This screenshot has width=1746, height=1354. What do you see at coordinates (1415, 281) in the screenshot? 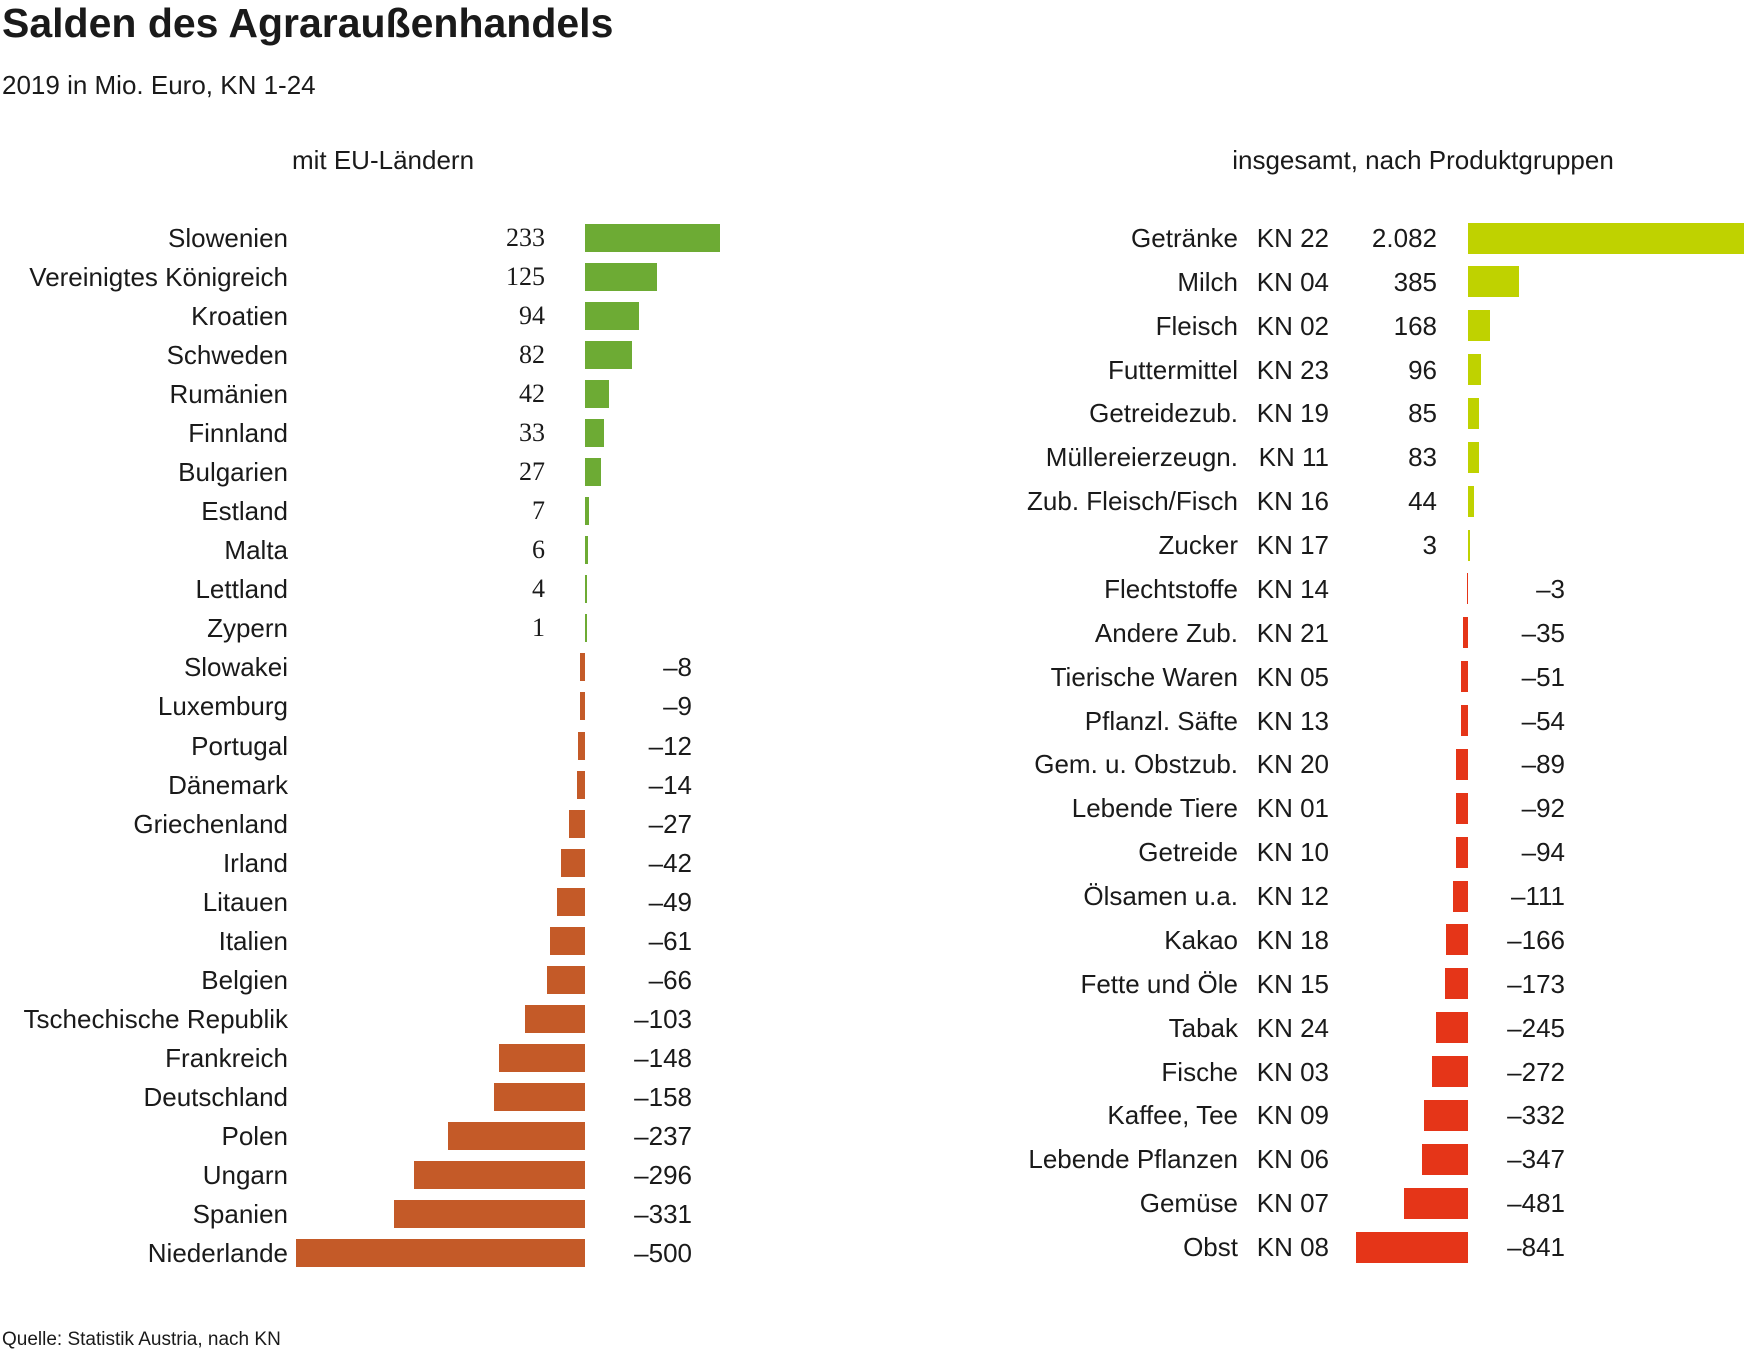
I see `value-label: 385` at bounding box center [1415, 281].